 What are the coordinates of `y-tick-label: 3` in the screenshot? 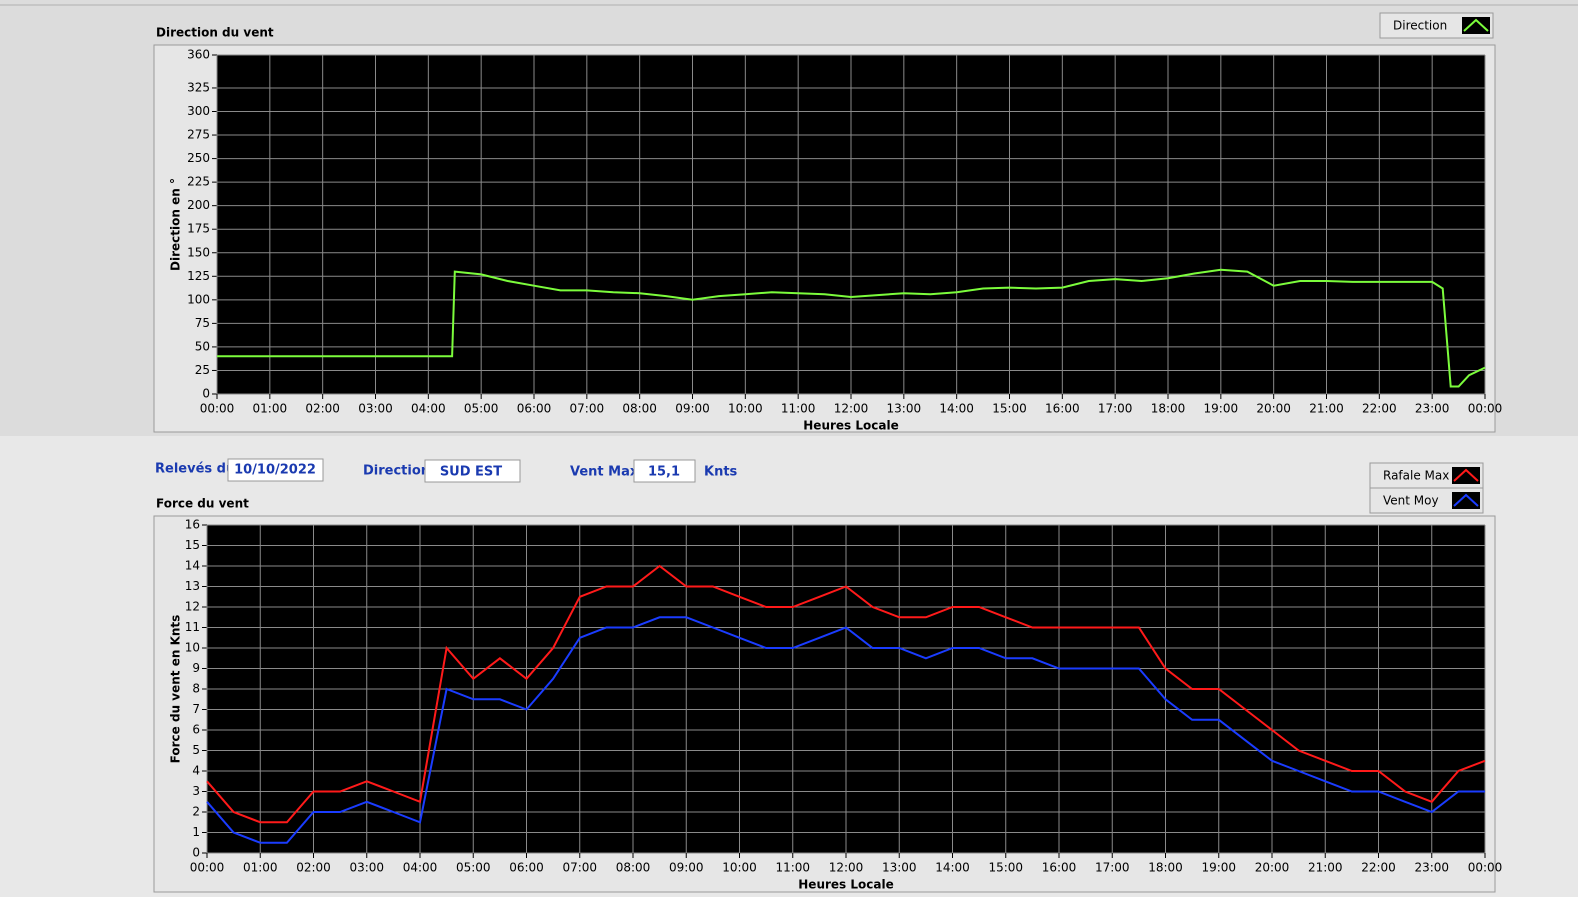 It's located at (196, 791).